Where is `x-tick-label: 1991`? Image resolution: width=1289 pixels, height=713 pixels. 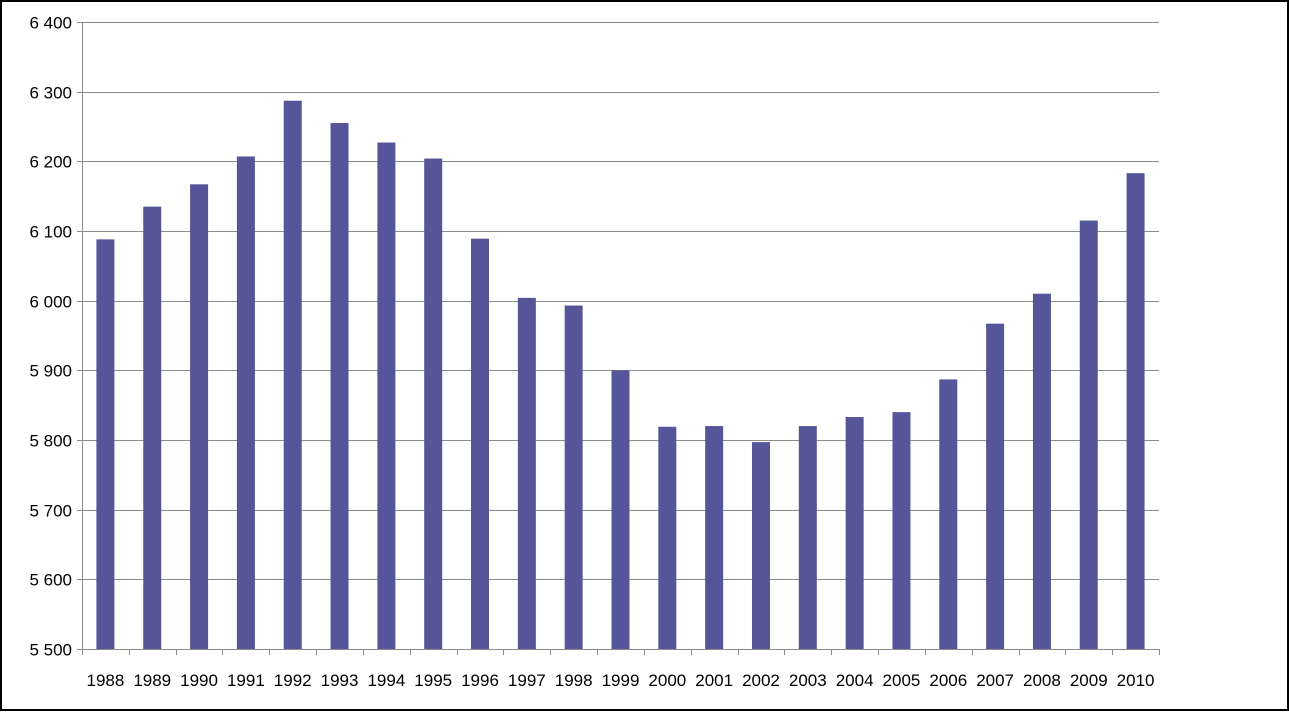 x-tick-label: 1991 is located at coordinates (246, 680).